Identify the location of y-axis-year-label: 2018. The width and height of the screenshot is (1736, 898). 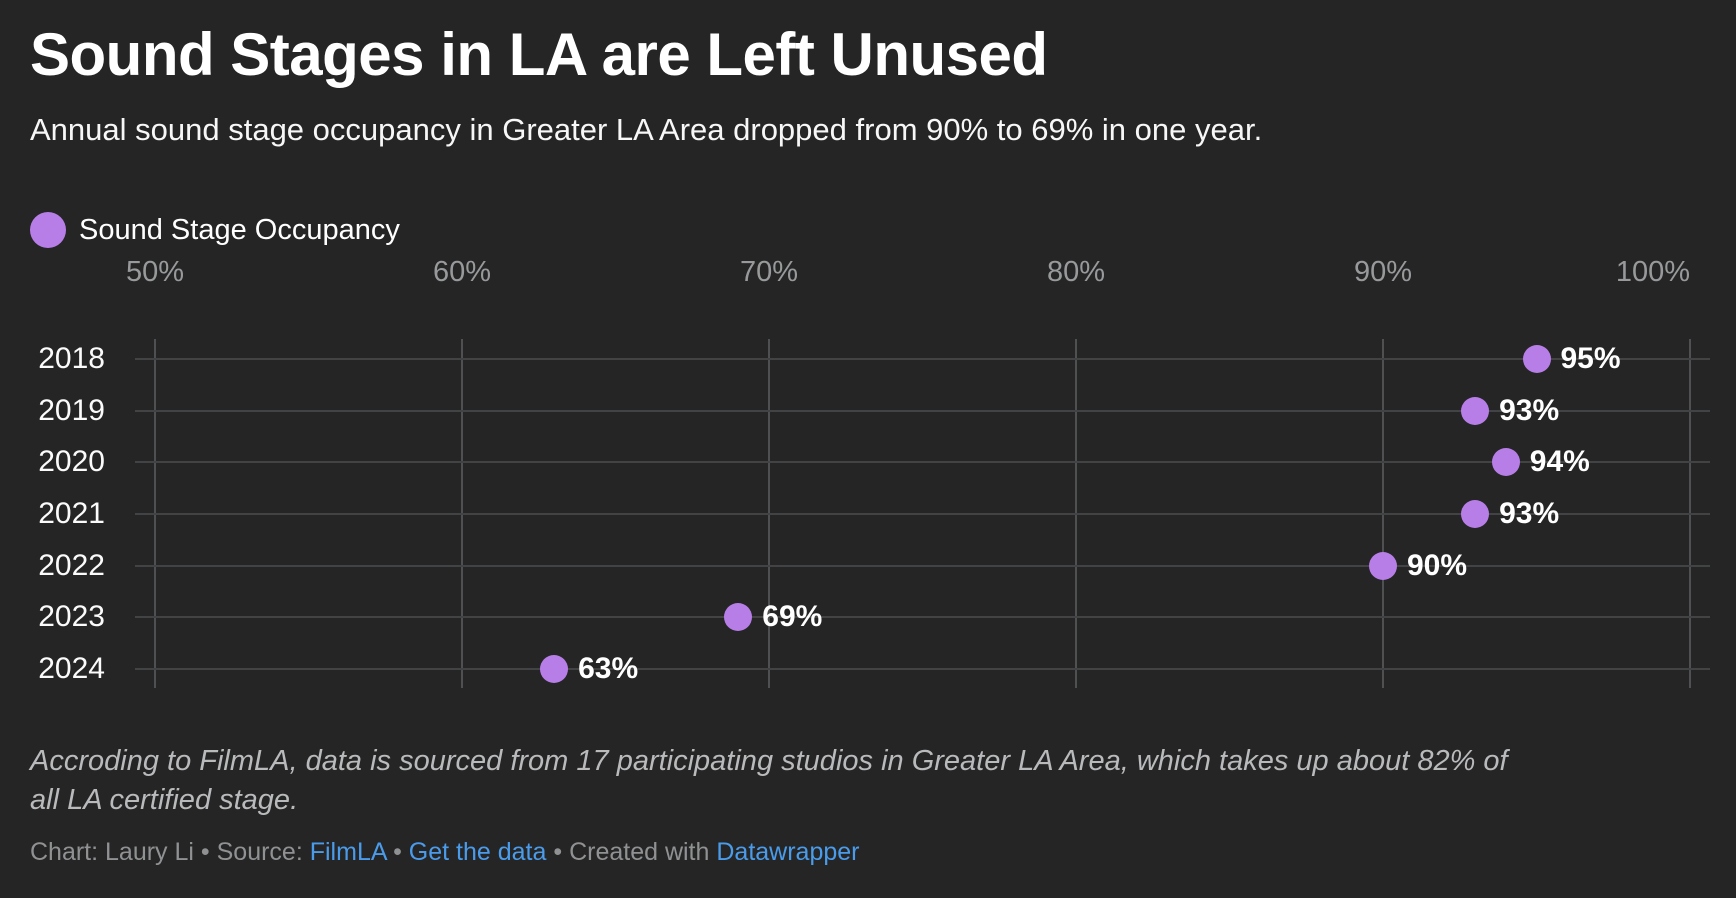
(71, 358).